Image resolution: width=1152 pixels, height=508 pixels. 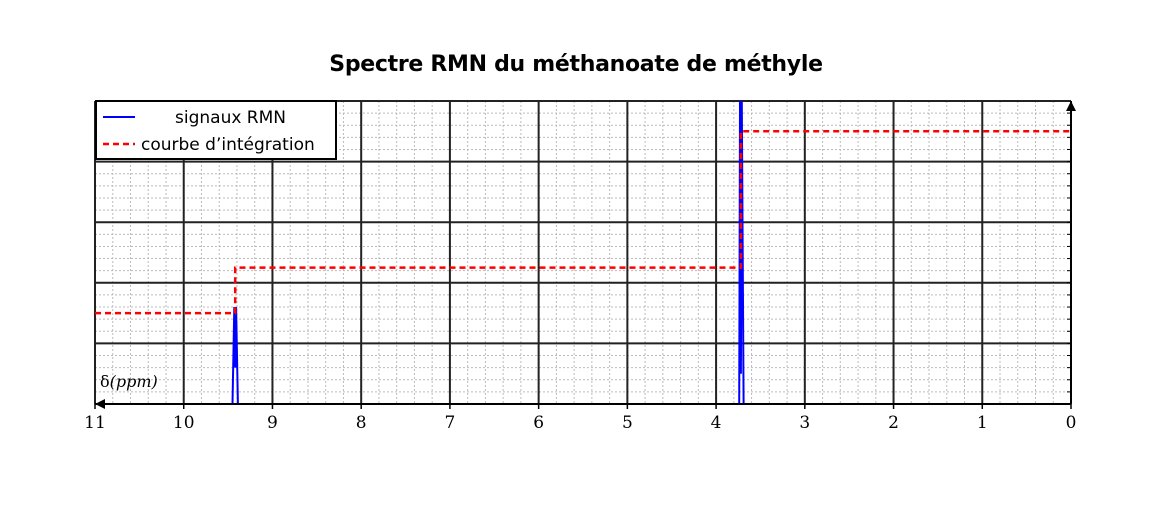 What do you see at coordinates (272, 423) in the screenshot?
I see `x-tick-label: 9` at bounding box center [272, 423].